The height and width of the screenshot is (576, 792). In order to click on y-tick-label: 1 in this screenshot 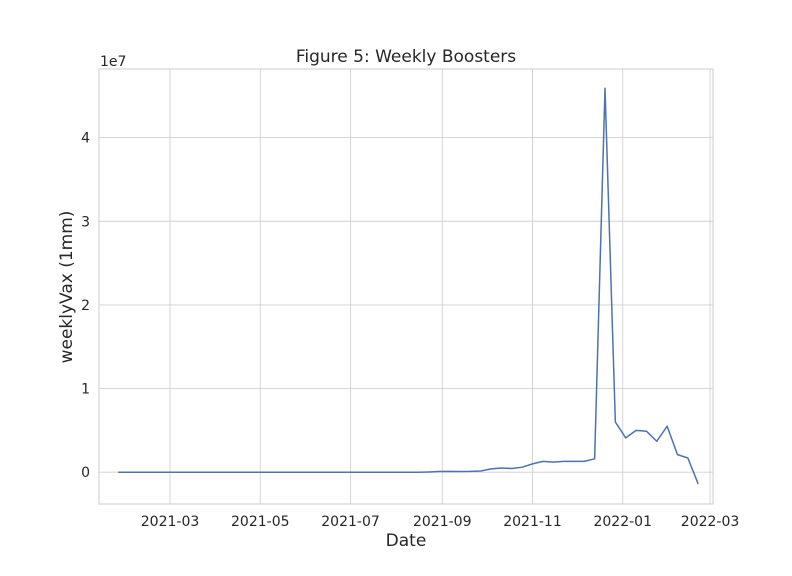, I will do `click(85, 390)`.